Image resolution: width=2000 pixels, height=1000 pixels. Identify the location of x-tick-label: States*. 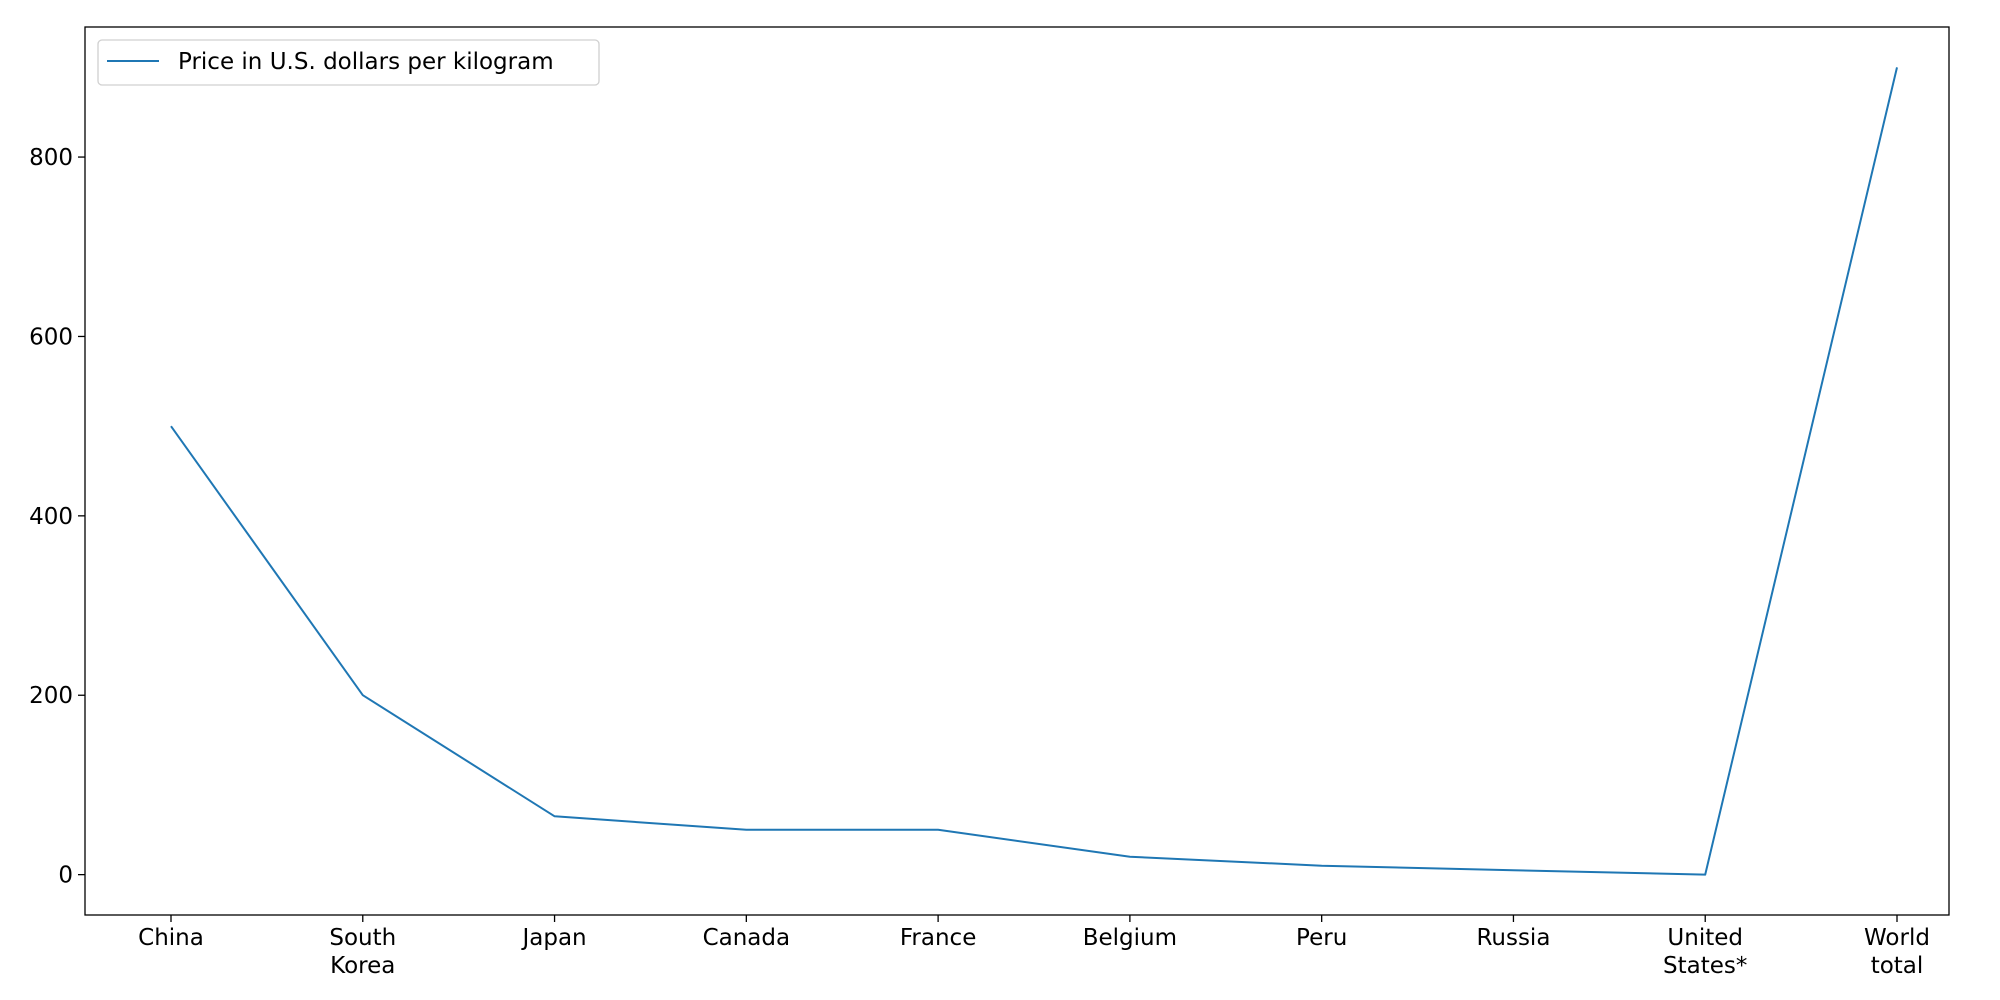
(1705, 966).